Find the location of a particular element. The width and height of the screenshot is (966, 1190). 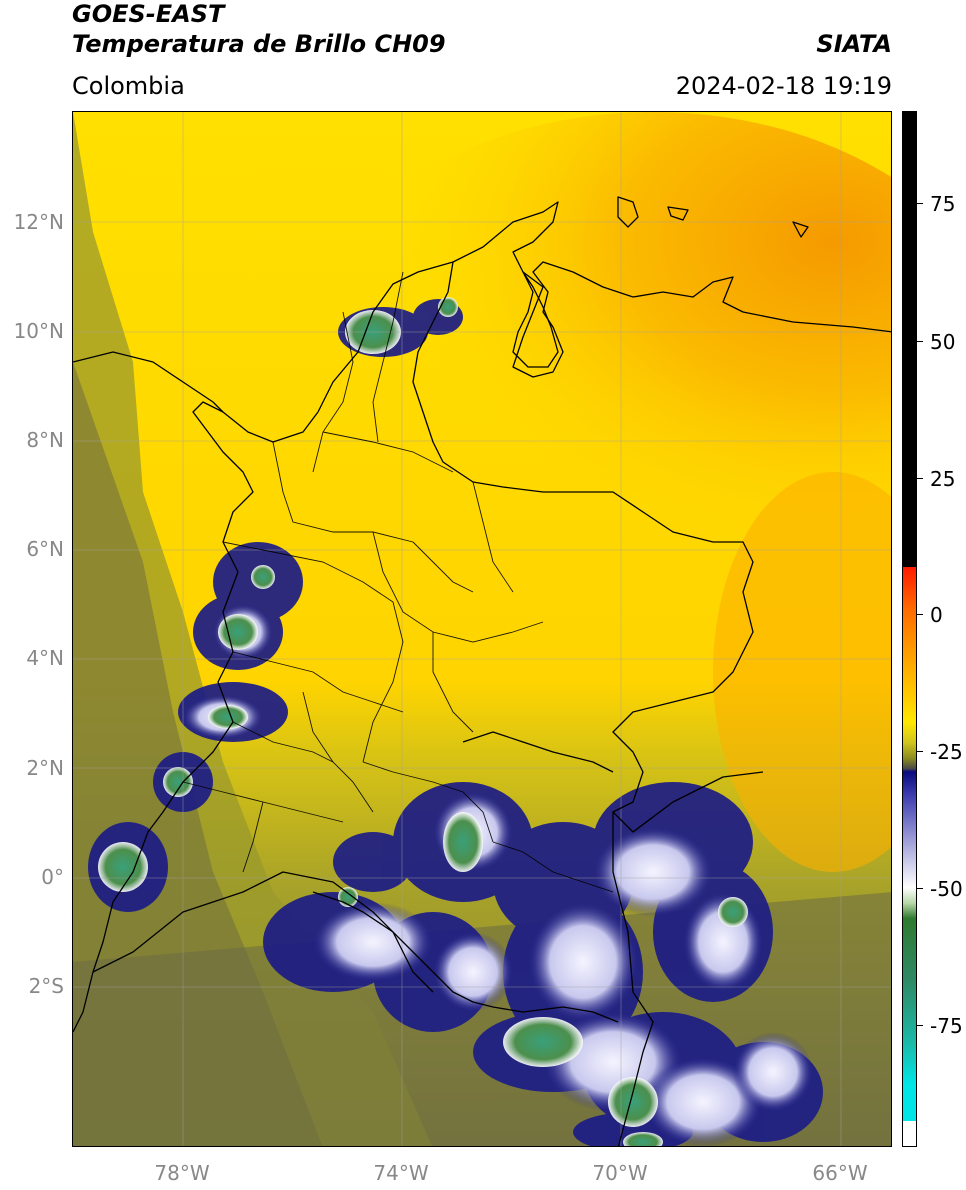

colorbar-label-25: 25 is located at coordinates (943, 479).